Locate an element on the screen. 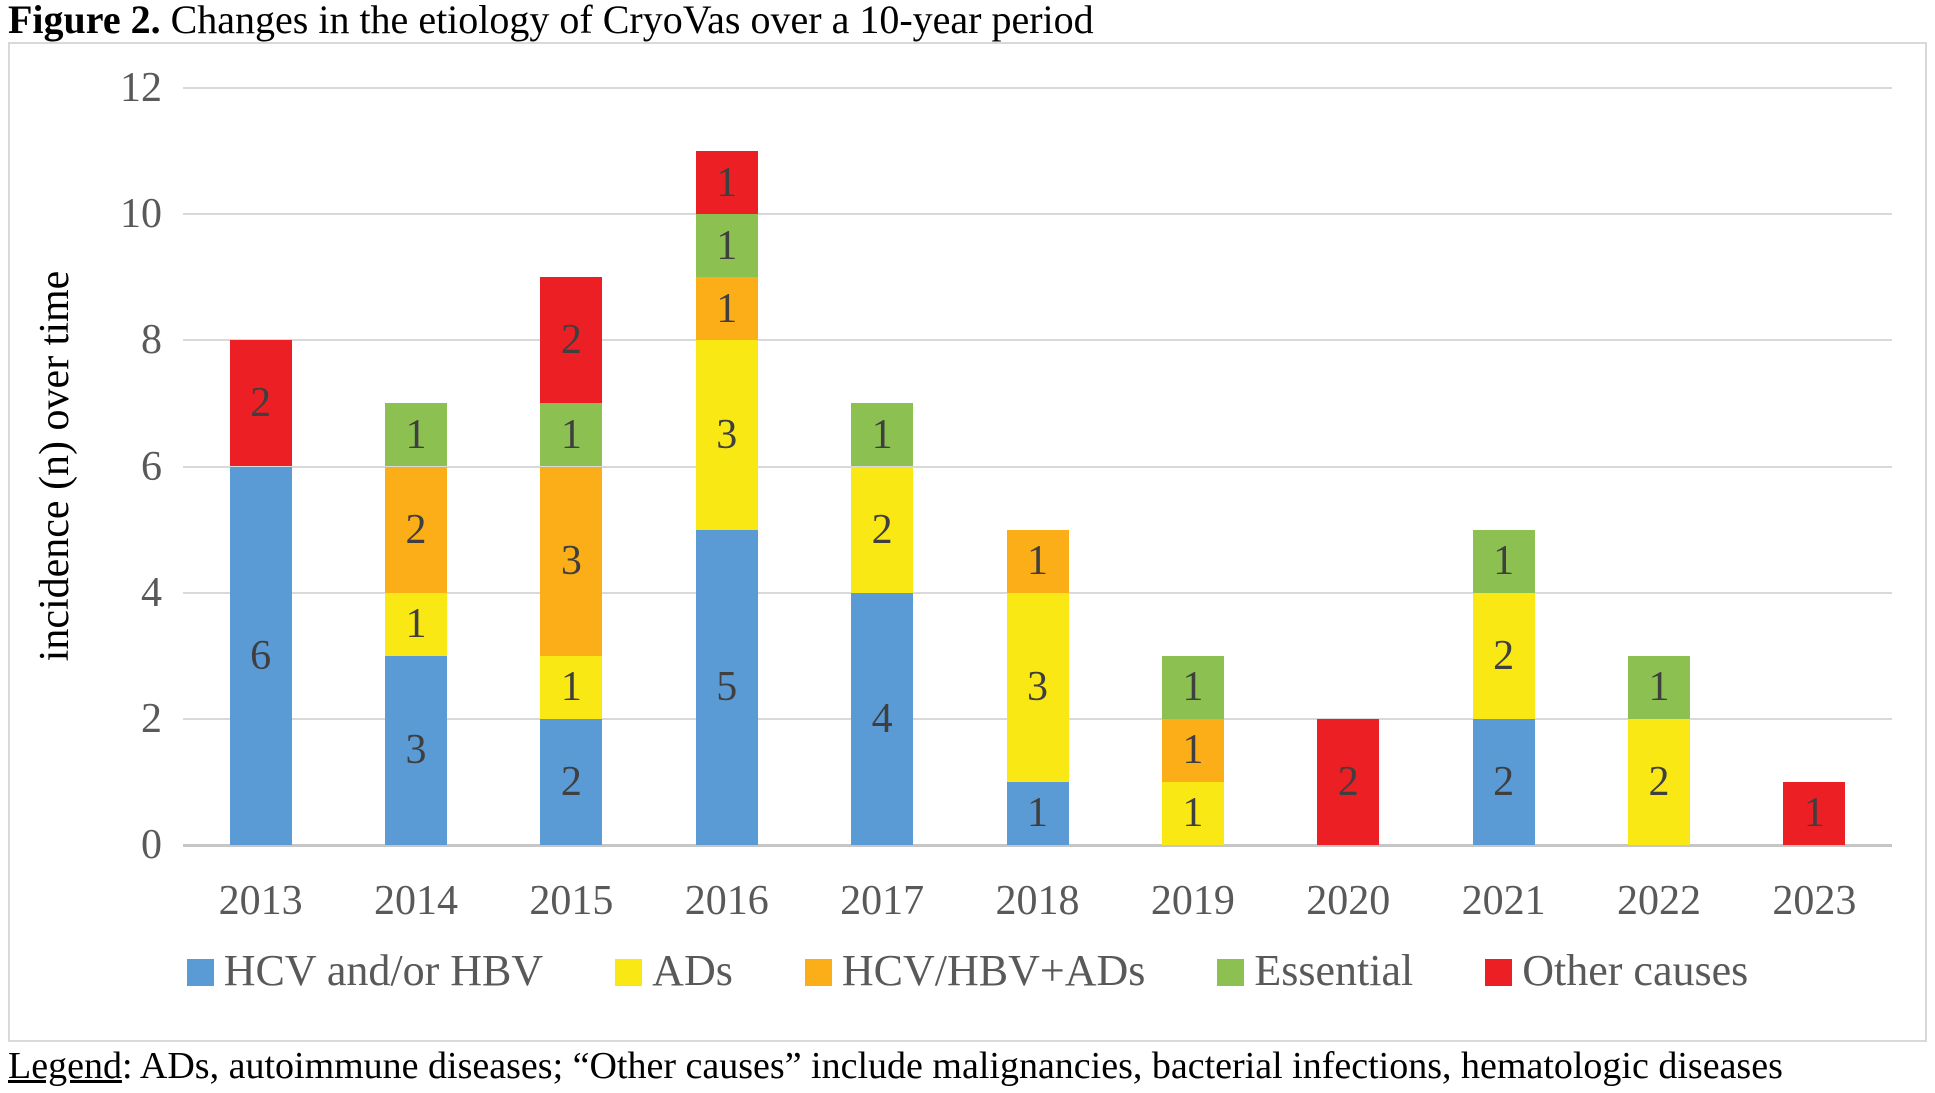 Image resolution: width=1935 pixels, height=1093 pixels. x-axis-label: 2023 is located at coordinates (1814, 901).